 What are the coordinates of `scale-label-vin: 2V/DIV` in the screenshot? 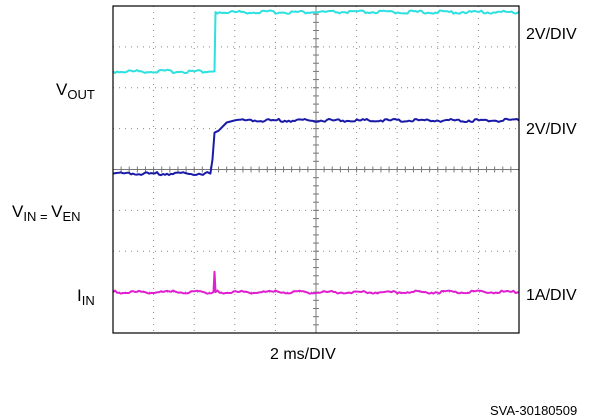 It's located at (551, 129).